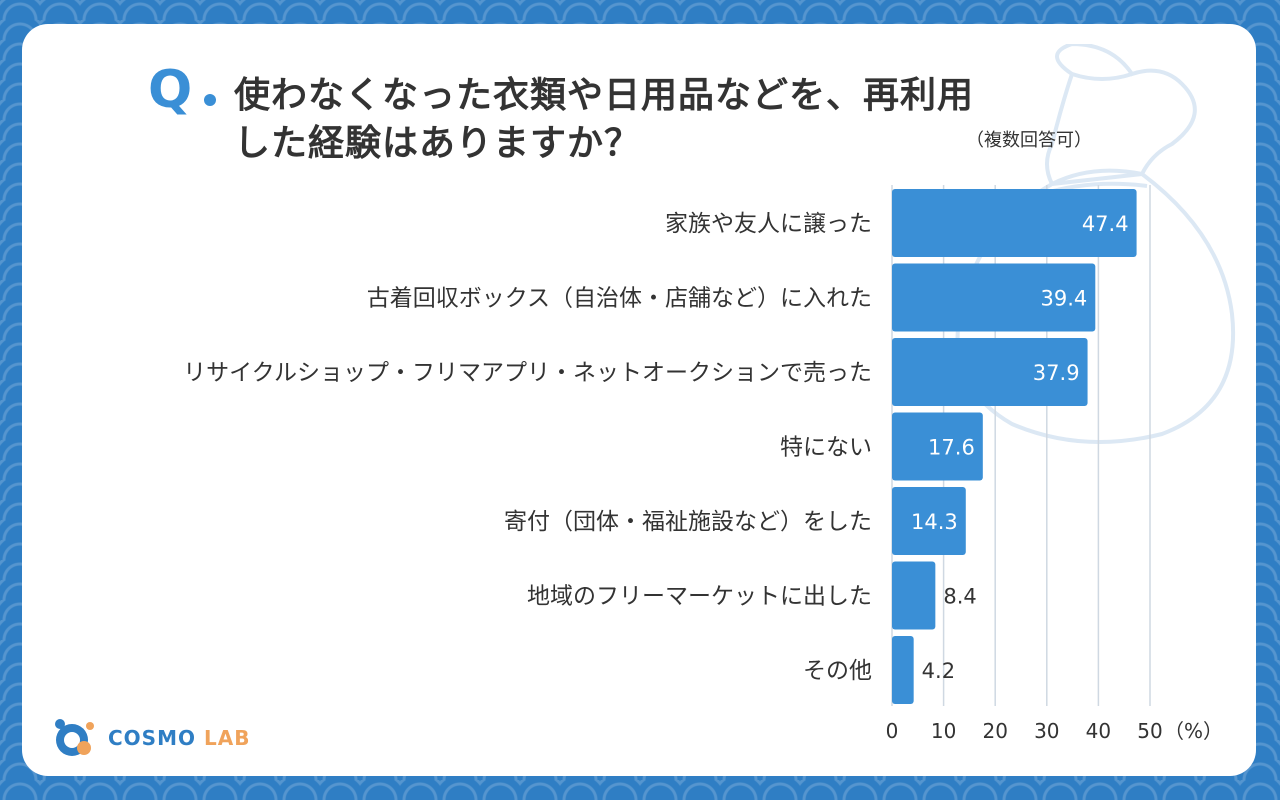 The width and height of the screenshot is (1280, 800). Describe the element at coordinates (170, 90) in the screenshot. I see `question-mark-letter: Q` at that location.